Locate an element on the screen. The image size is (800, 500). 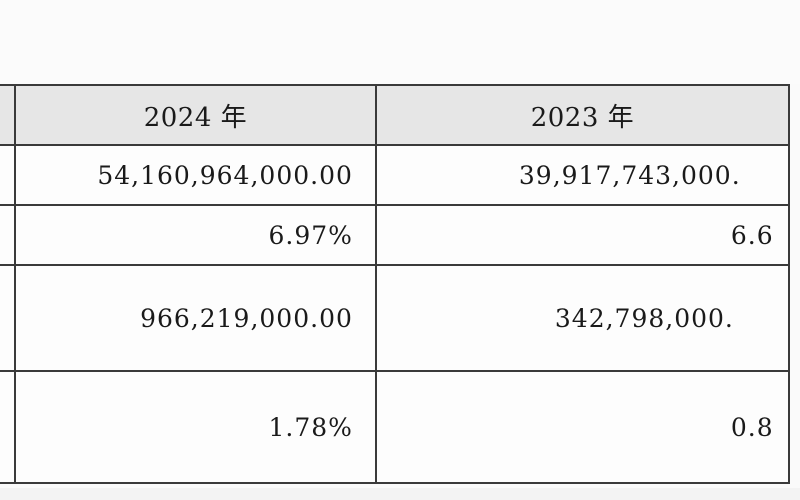
value-2023: 6.6 is located at coordinates (582, 235).